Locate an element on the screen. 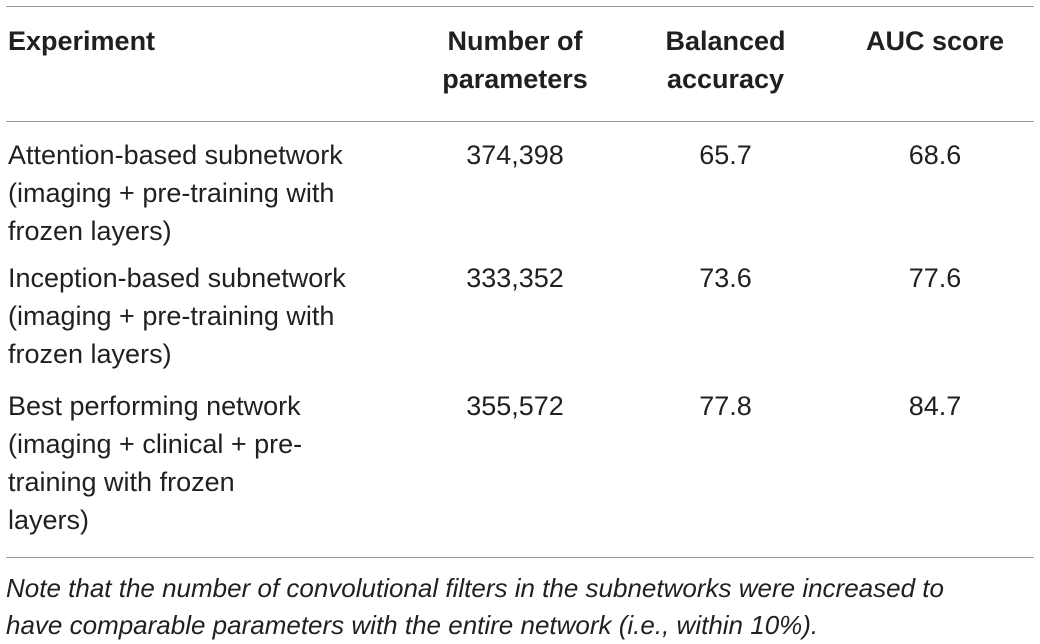 The width and height of the screenshot is (1040, 644). header-experiment: Experiment is located at coordinates (82, 41).